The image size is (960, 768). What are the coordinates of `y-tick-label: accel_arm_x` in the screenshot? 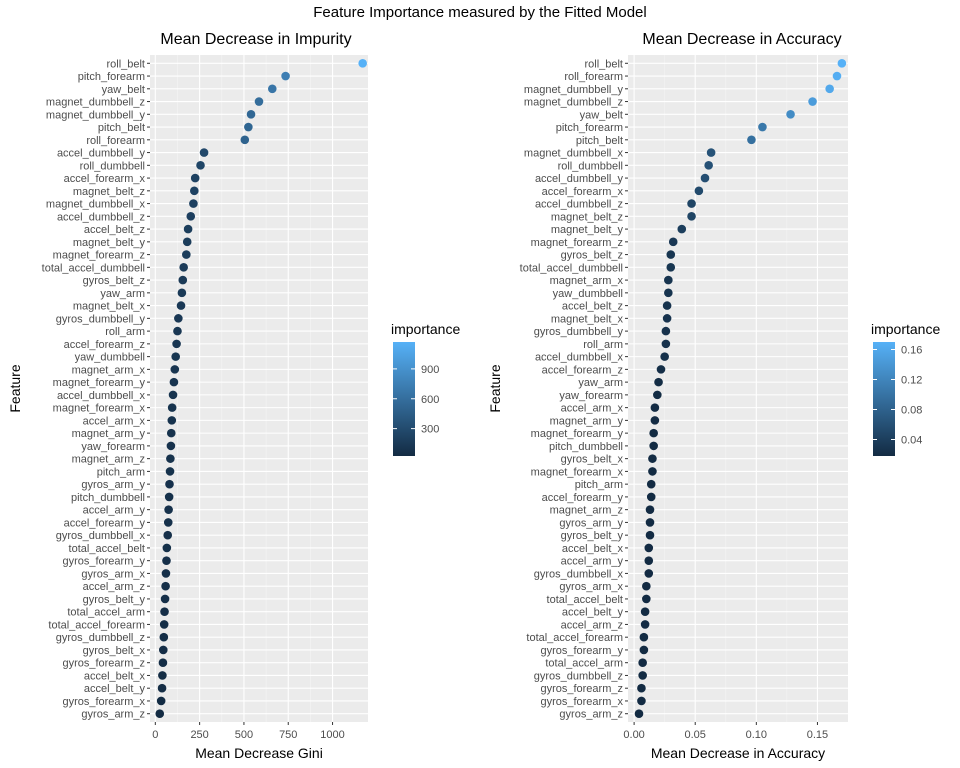 It's located at (592, 409).